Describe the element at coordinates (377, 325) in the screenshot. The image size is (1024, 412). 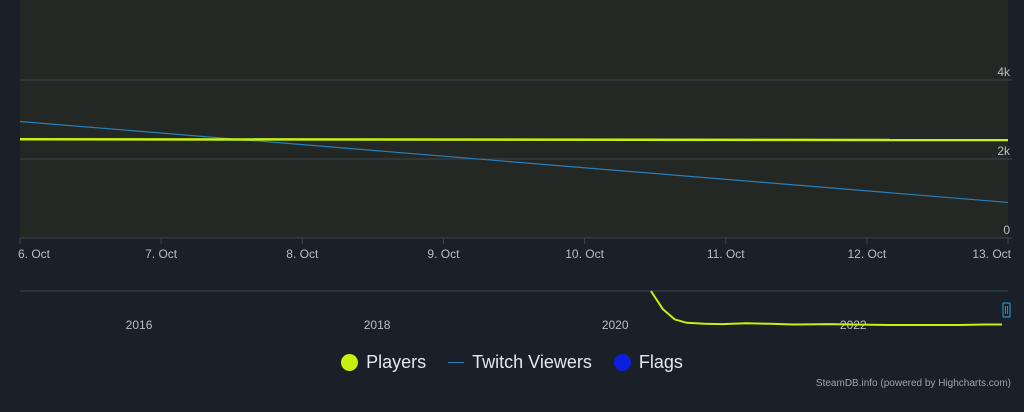
I see `navigator-tick-label: 2018` at that location.